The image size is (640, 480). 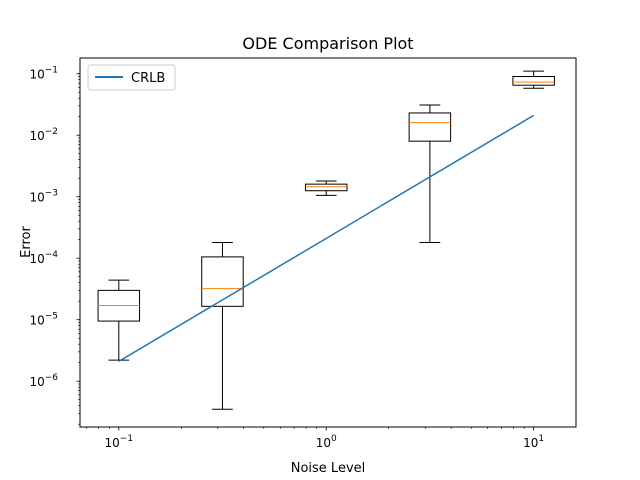 I want to click on y-tick-label: 10⁻⁵, so click(x=43, y=320).